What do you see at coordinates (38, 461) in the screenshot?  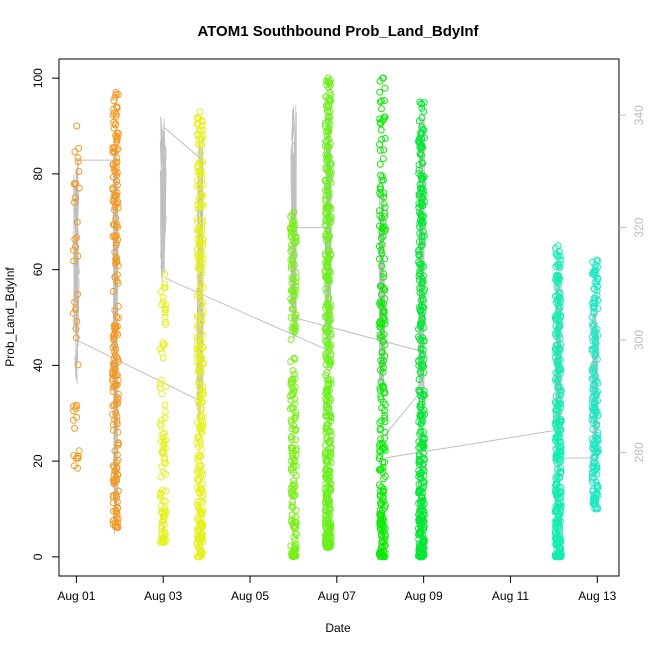 I see `y-tick-label: 20` at bounding box center [38, 461].